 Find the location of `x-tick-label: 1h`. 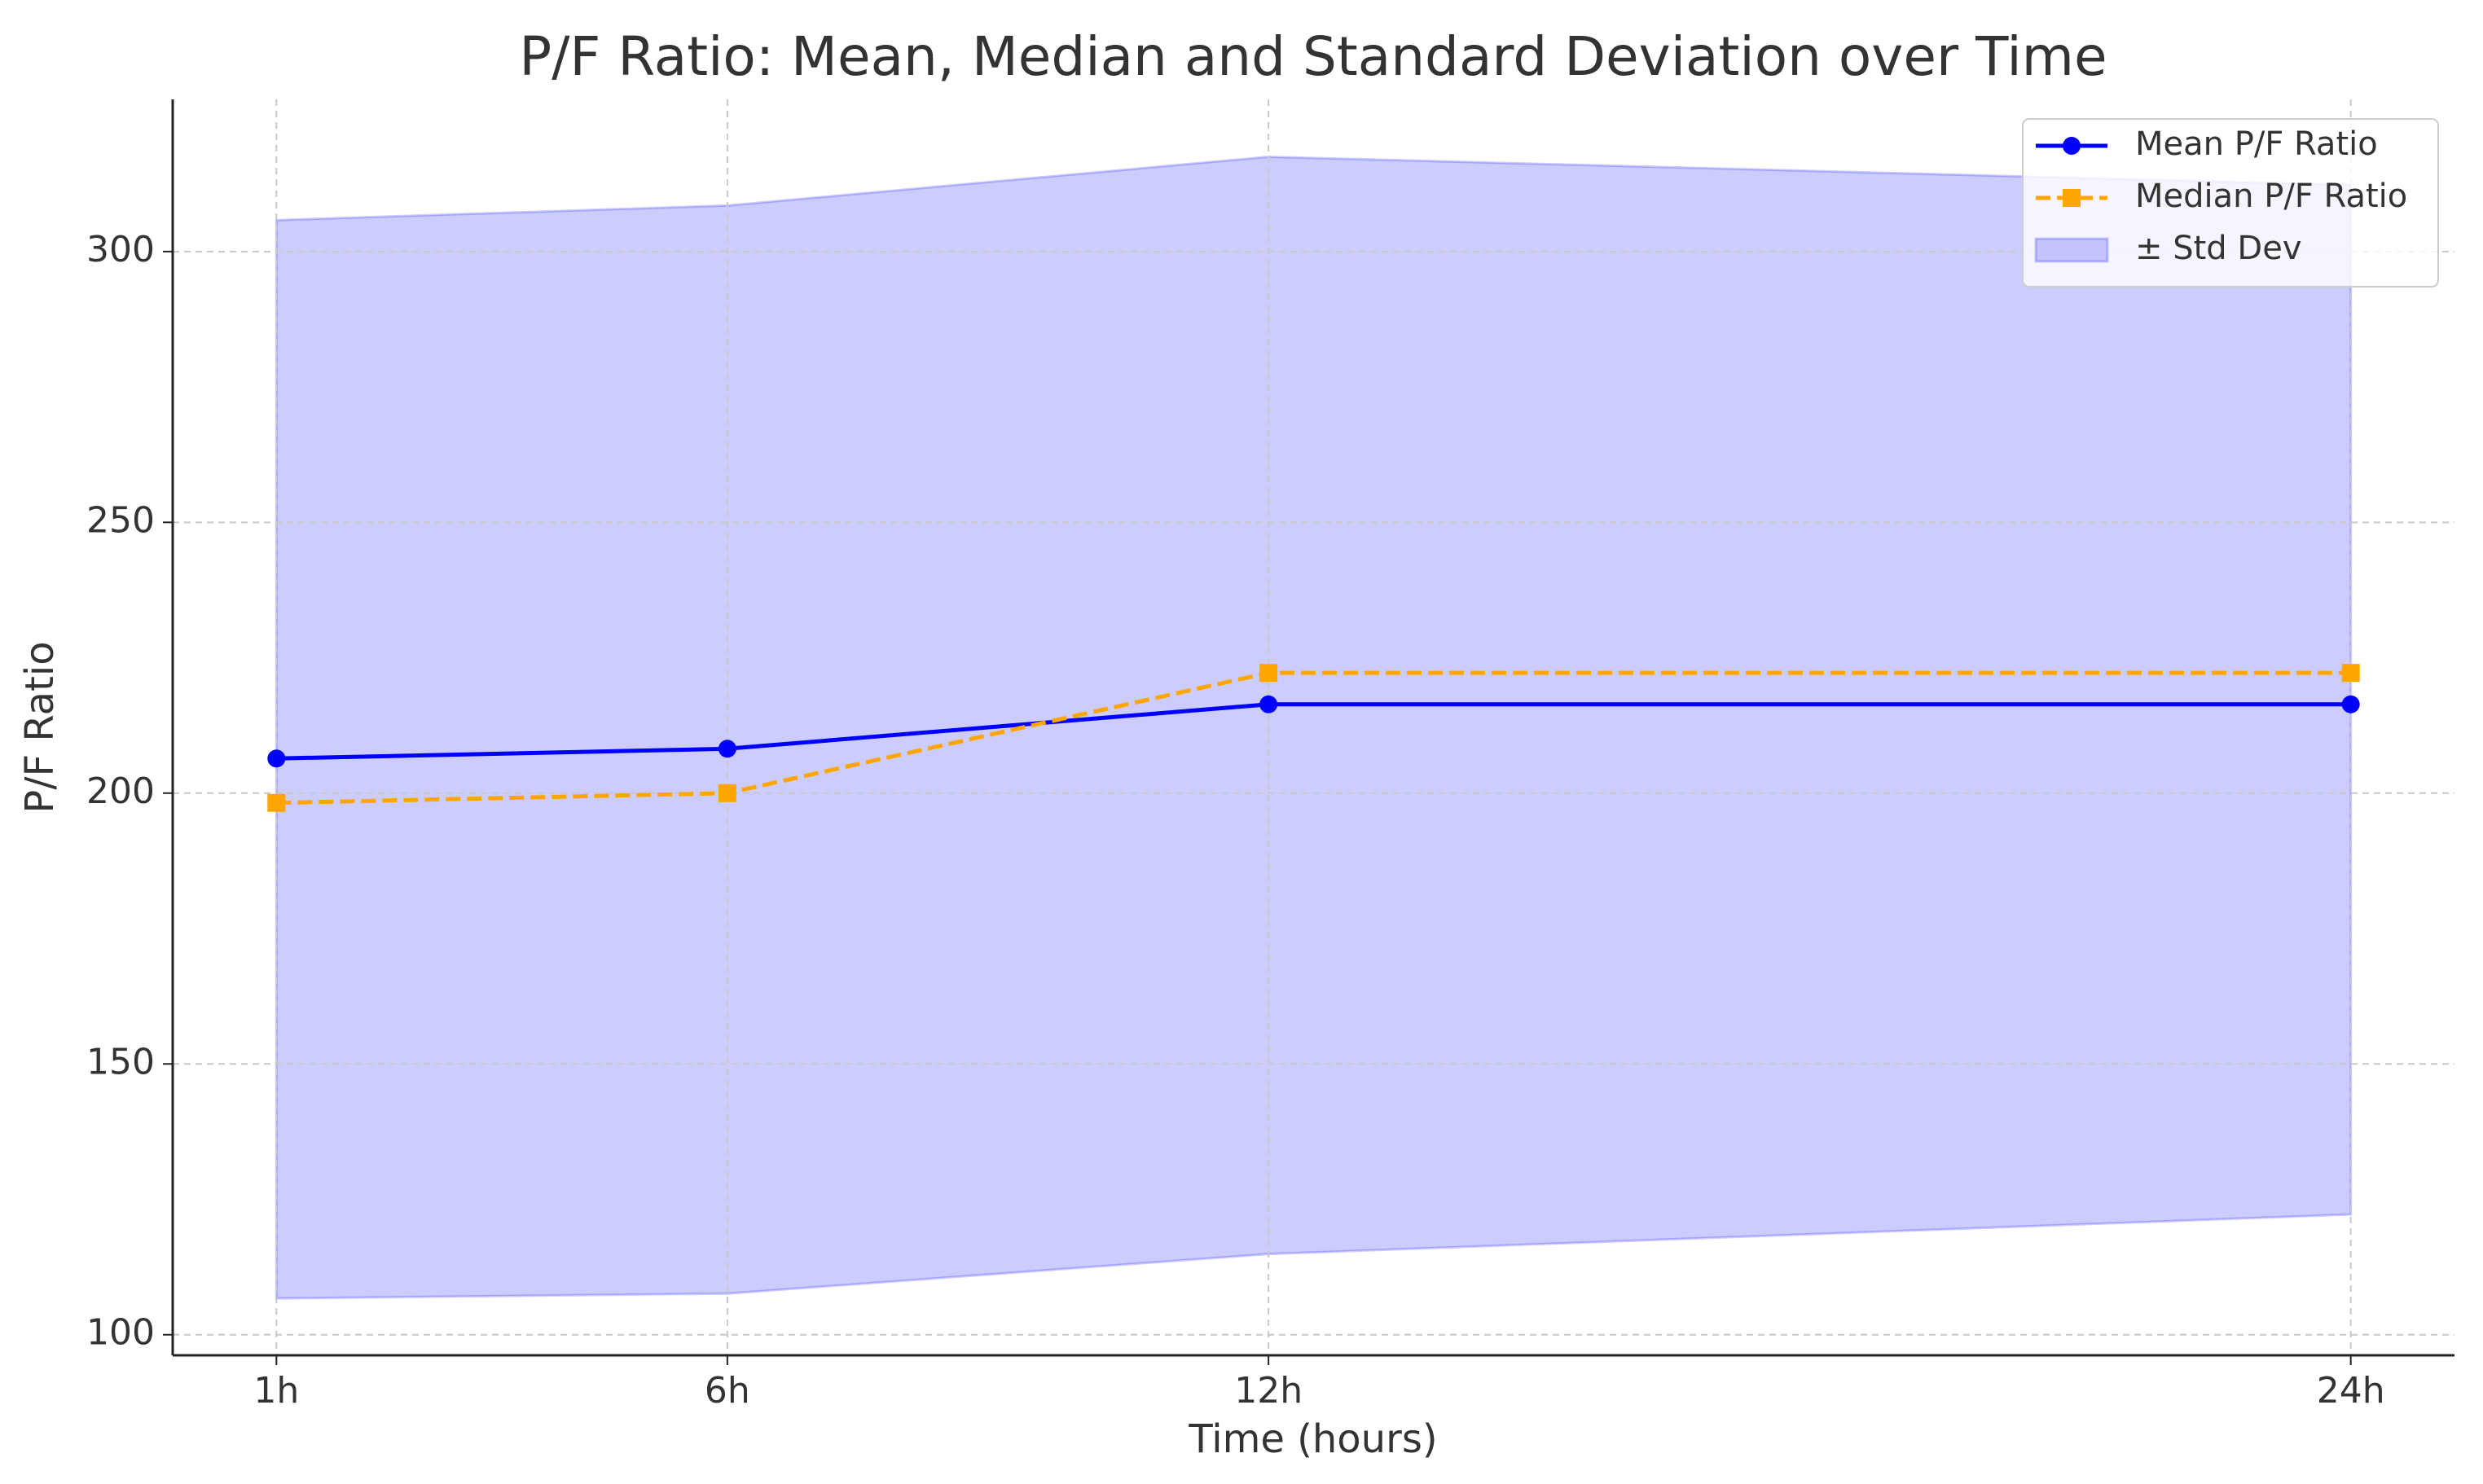

x-tick-label: 1h is located at coordinates (276, 1391).